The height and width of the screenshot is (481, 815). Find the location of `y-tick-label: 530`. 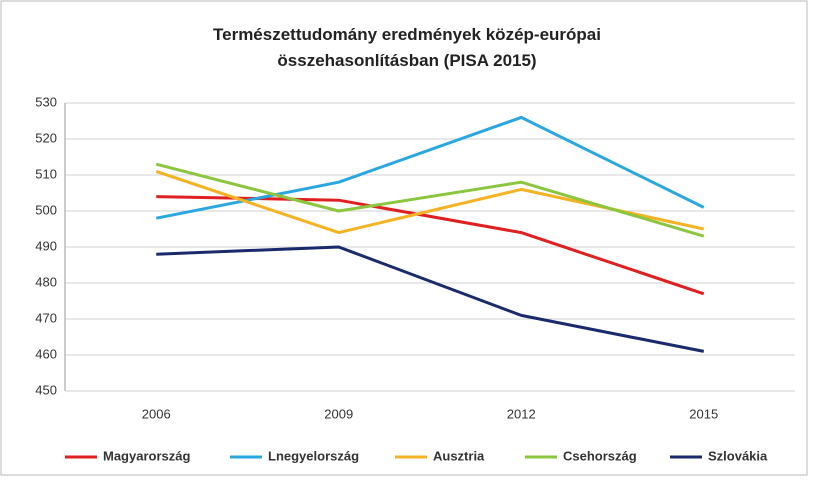

y-tick-label: 530 is located at coordinates (46, 101).